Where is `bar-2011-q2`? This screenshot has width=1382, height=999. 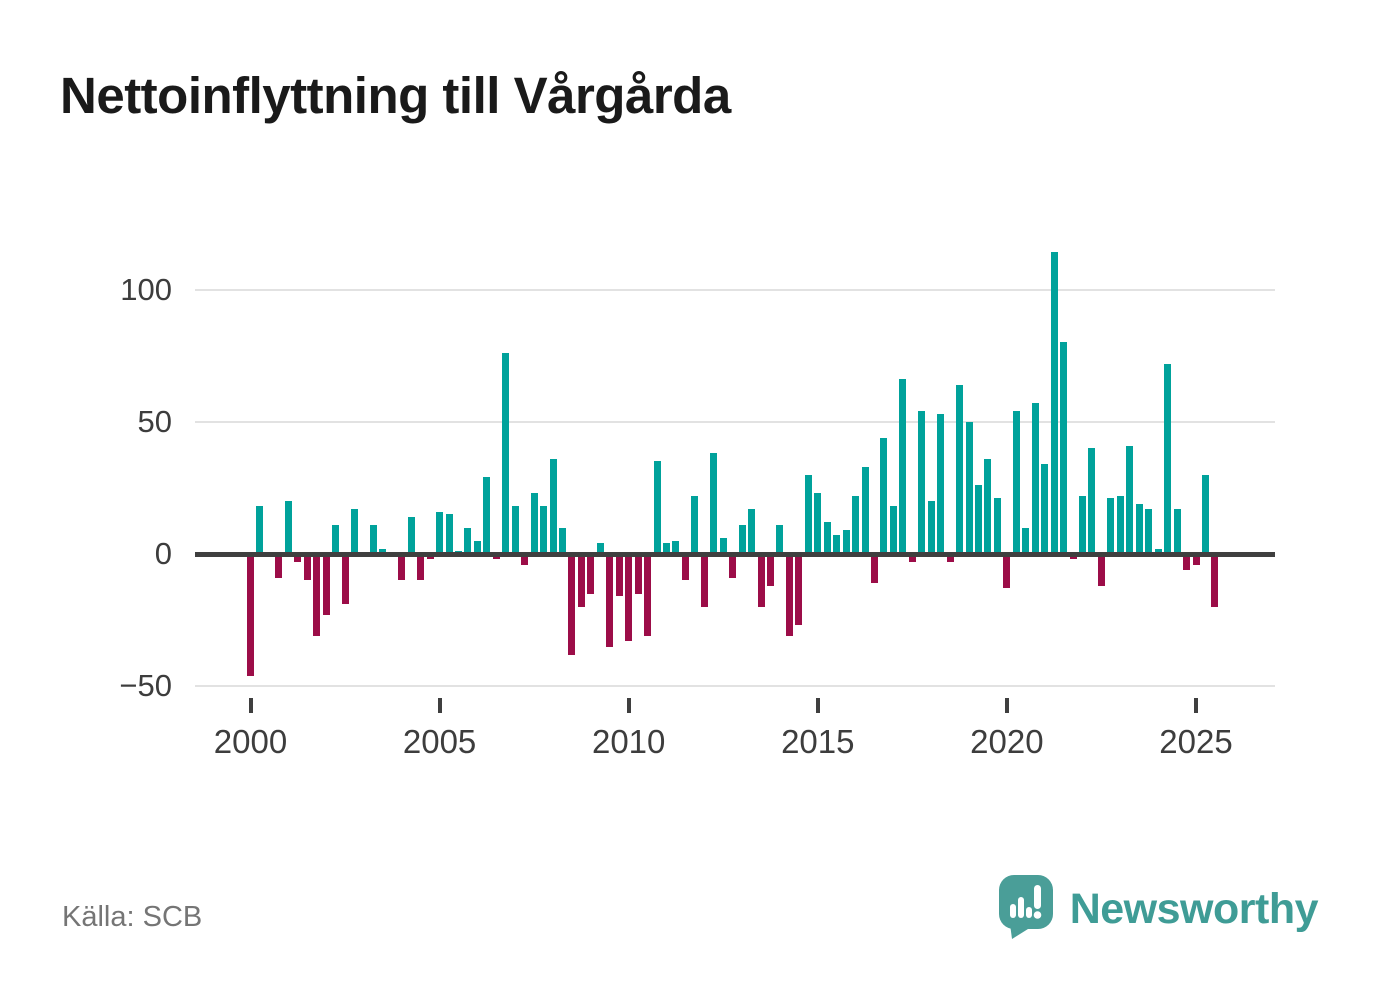
bar-2011-q2 is located at coordinates (676, 547).